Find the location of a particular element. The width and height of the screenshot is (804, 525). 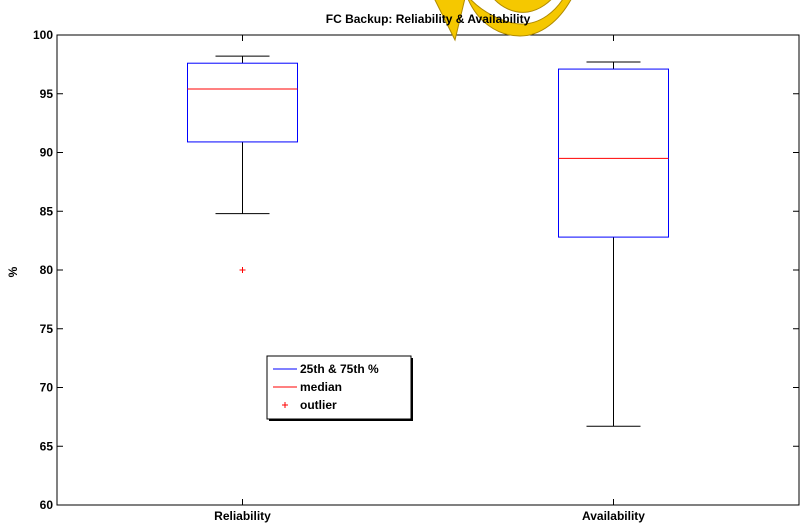

legend-label: 25th & 75th % is located at coordinates (339, 369).